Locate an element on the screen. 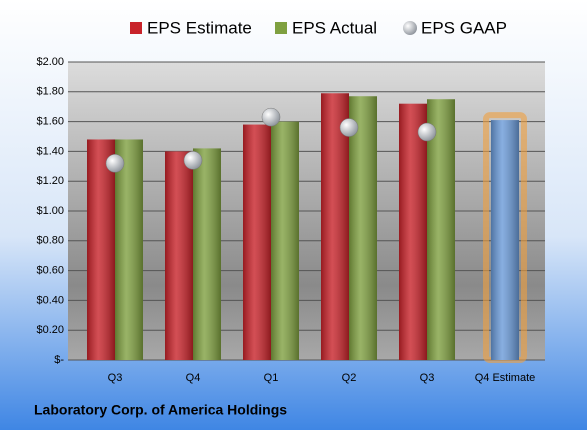 The width and height of the screenshot is (587, 435). y-tick-label: $1.00 is located at coordinates (50, 211).